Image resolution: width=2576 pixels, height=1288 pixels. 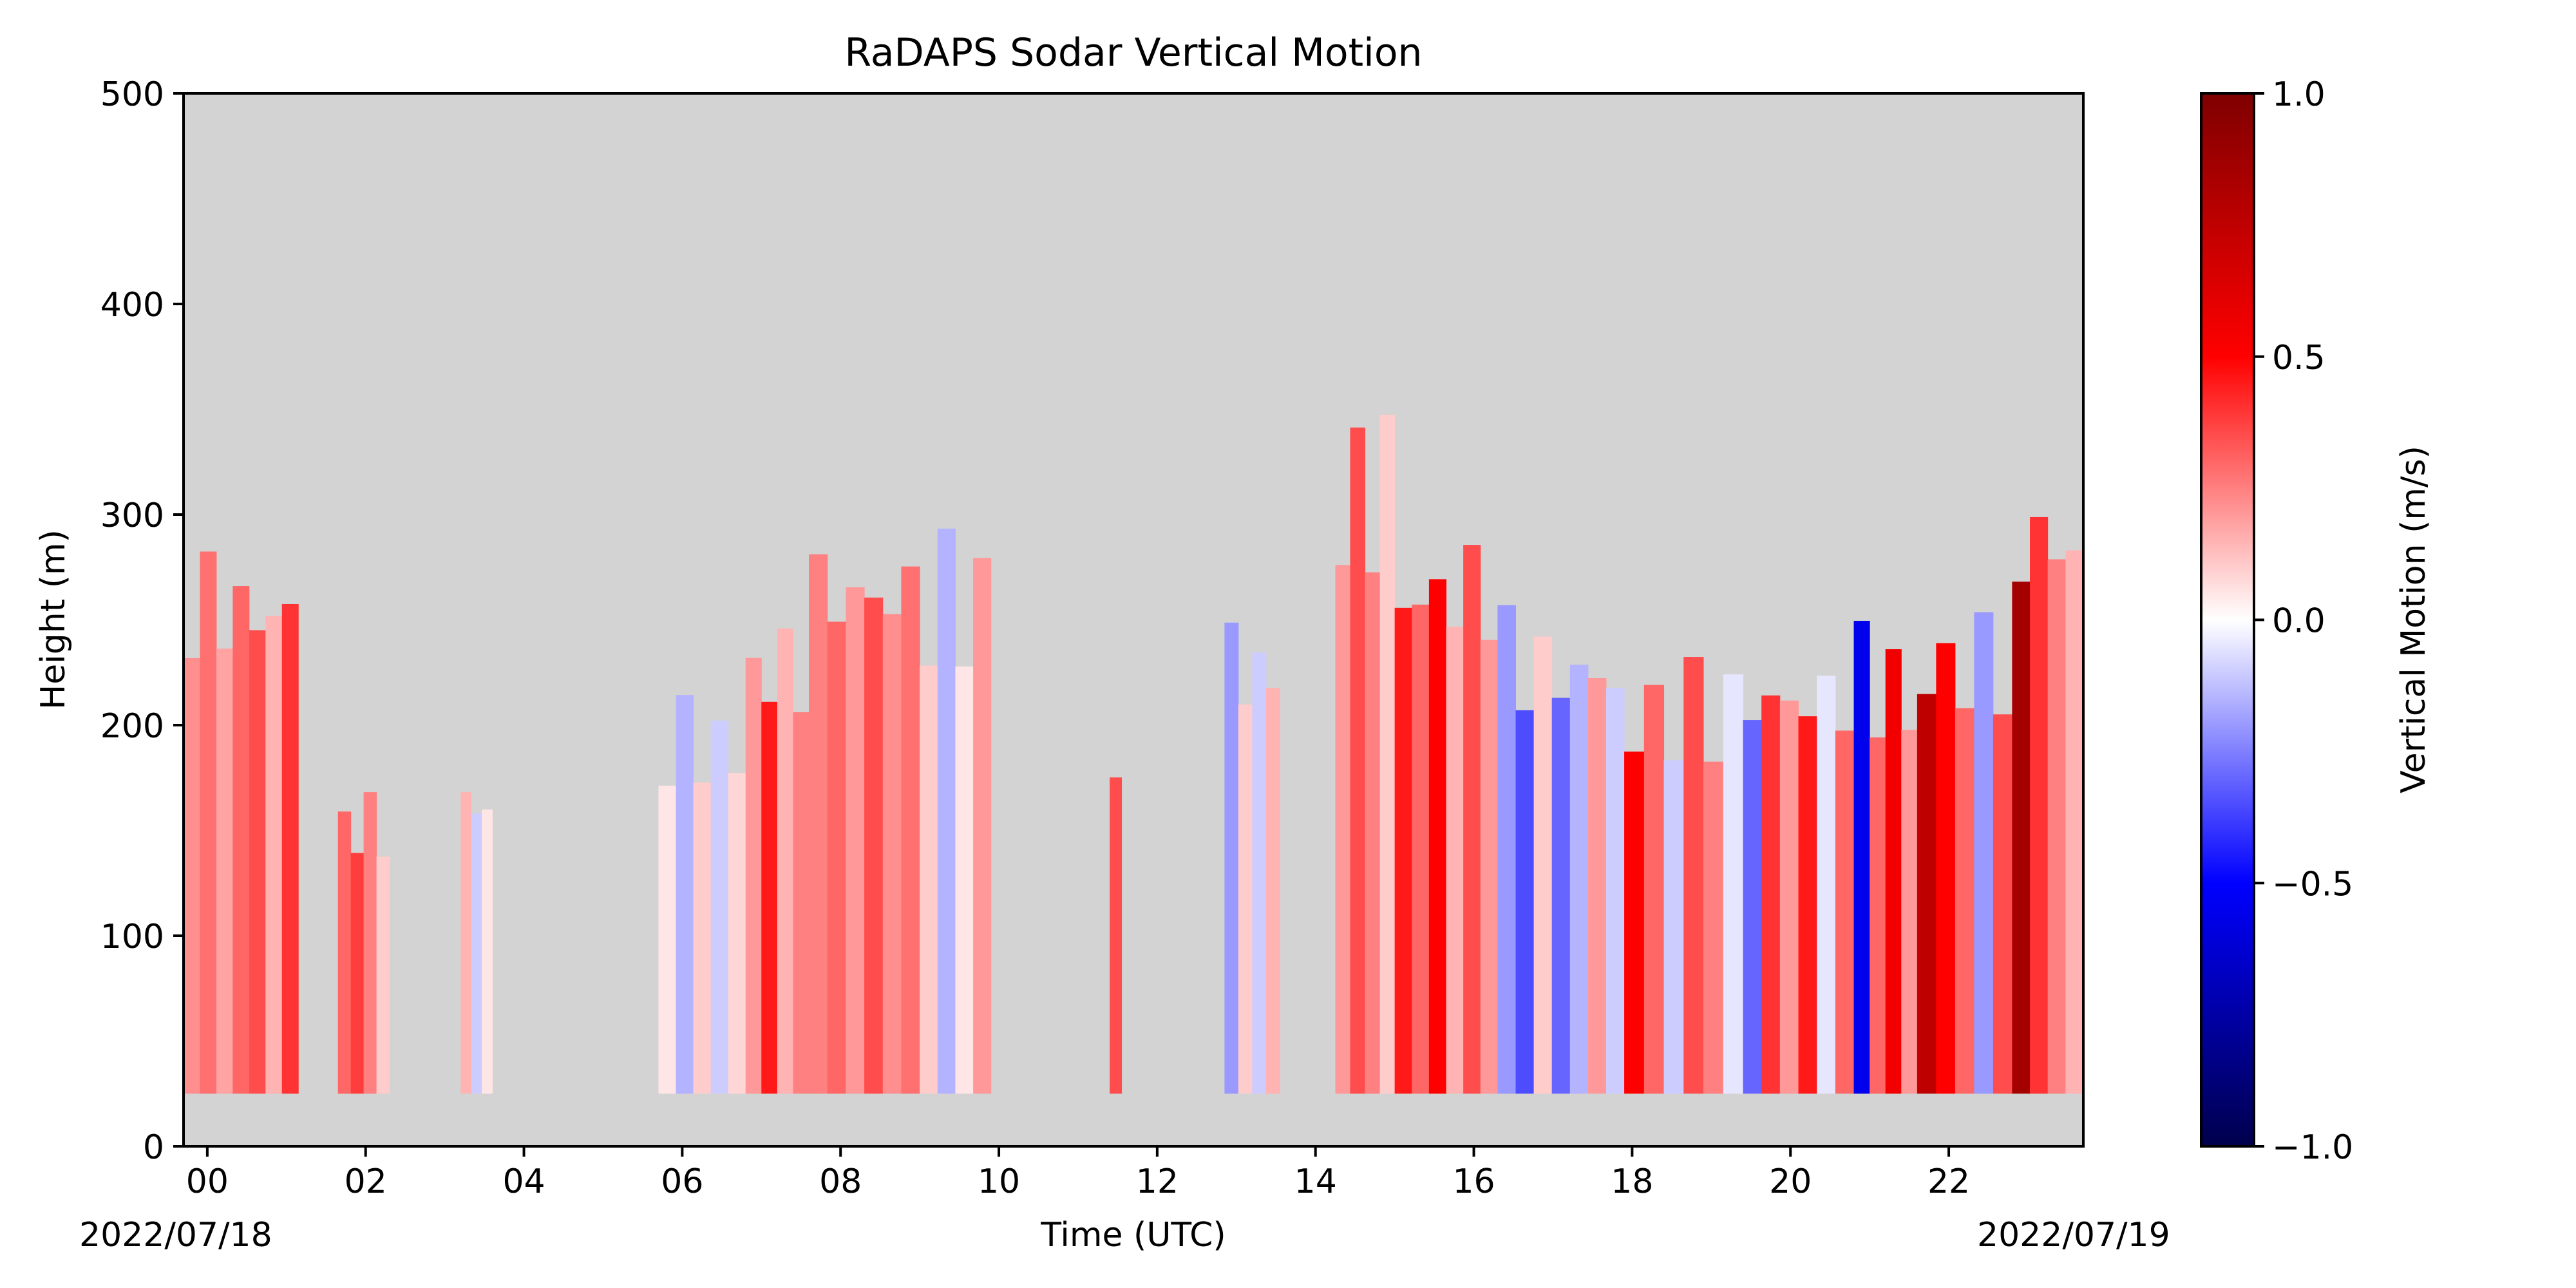 What do you see at coordinates (1632, 1181) in the screenshot?
I see `x-tick-label: 18` at bounding box center [1632, 1181].